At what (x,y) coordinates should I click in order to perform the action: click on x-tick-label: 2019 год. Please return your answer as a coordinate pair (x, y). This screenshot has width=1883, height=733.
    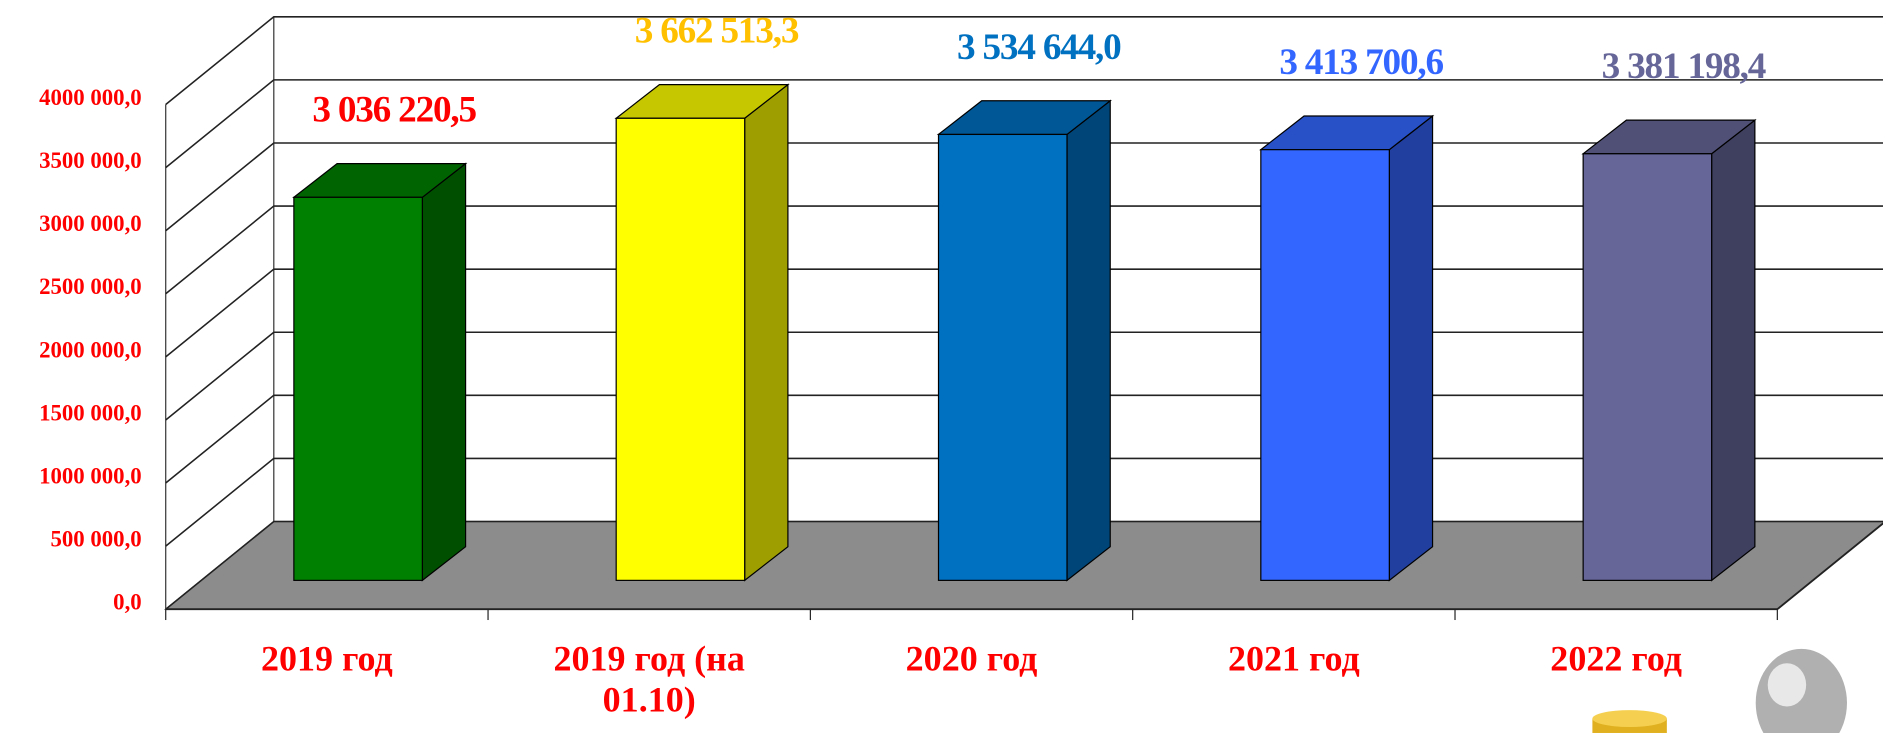
    Looking at the image, I should click on (327, 659).